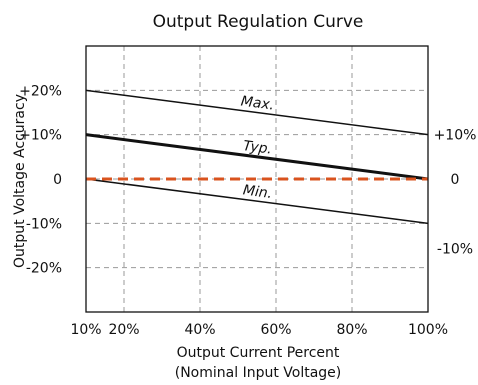 This screenshot has height=385, width=478. I want to click on x-axis-subtitle: (Nominal Input Voltage), so click(258, 373).